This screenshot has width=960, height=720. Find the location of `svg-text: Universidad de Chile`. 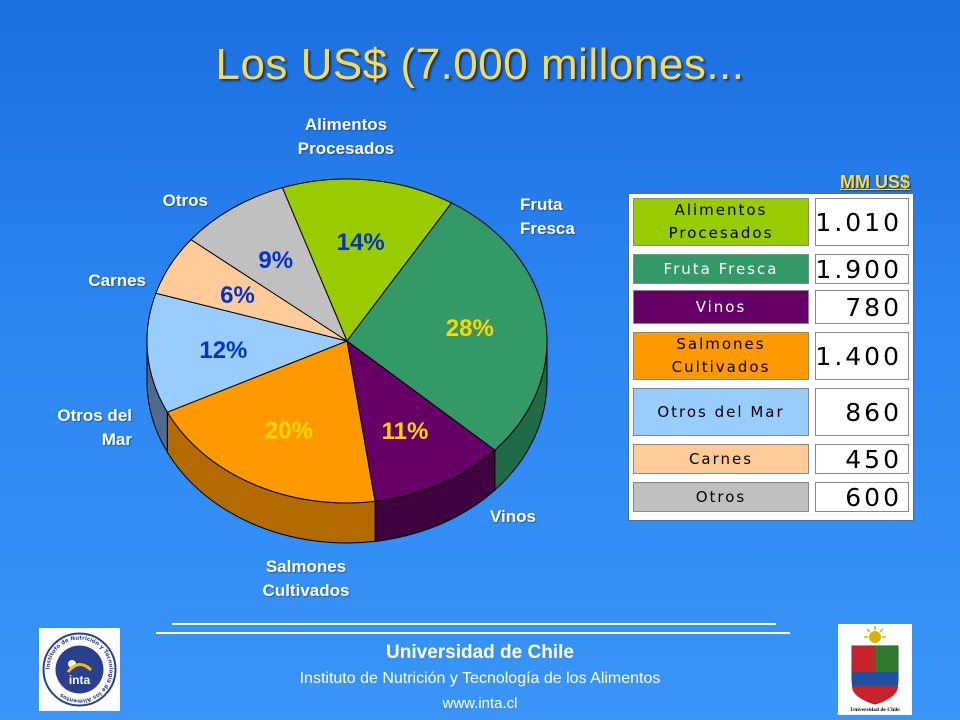

svg-text: Universidad de Chile is located at coordinates (875, 710).